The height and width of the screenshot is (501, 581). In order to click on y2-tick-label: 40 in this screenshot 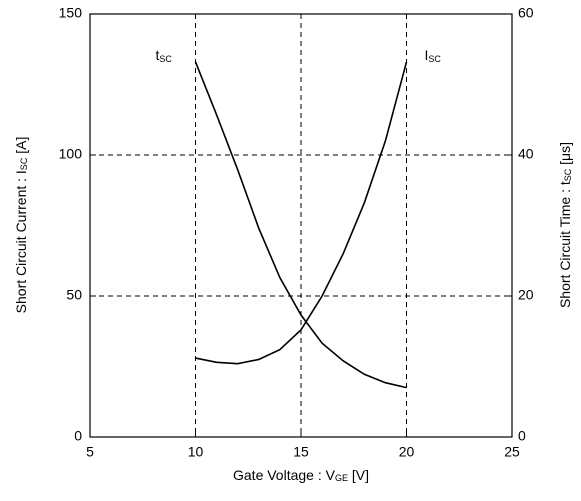, I will do `click(526, 154)`.